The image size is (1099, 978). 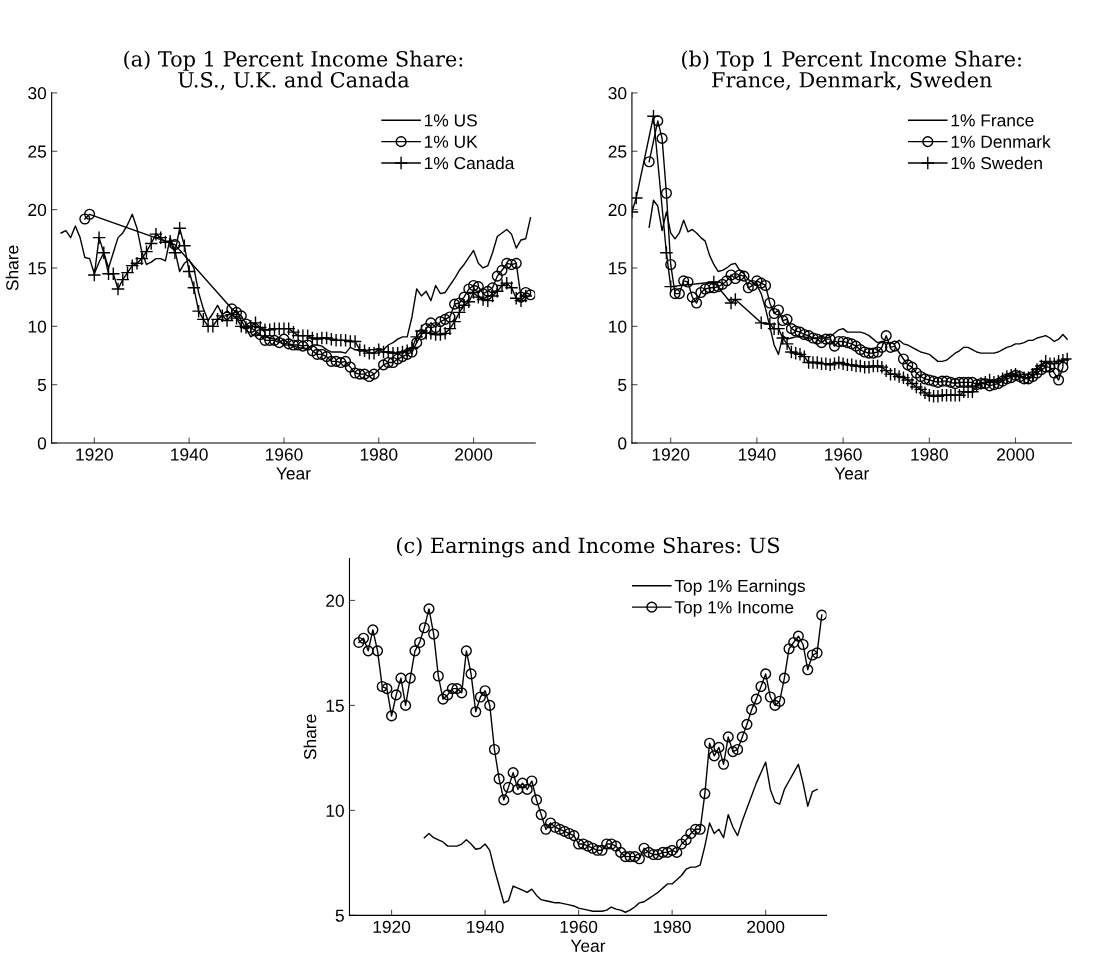 I want to click on legend-label: 1% Canada, so click(x=469, y=163).